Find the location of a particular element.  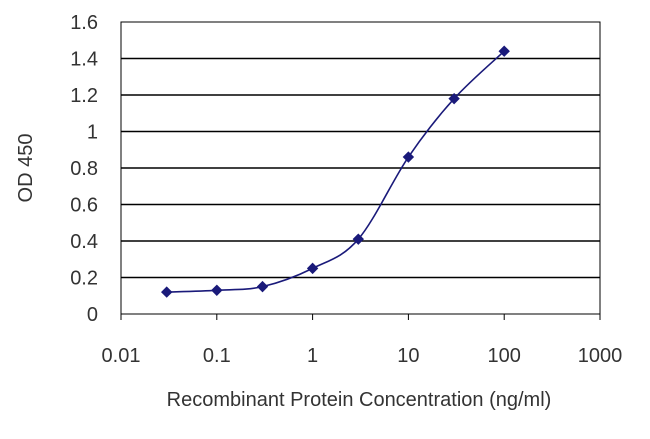

x-tick-label: 1000 is located at coordinates (600, 356).